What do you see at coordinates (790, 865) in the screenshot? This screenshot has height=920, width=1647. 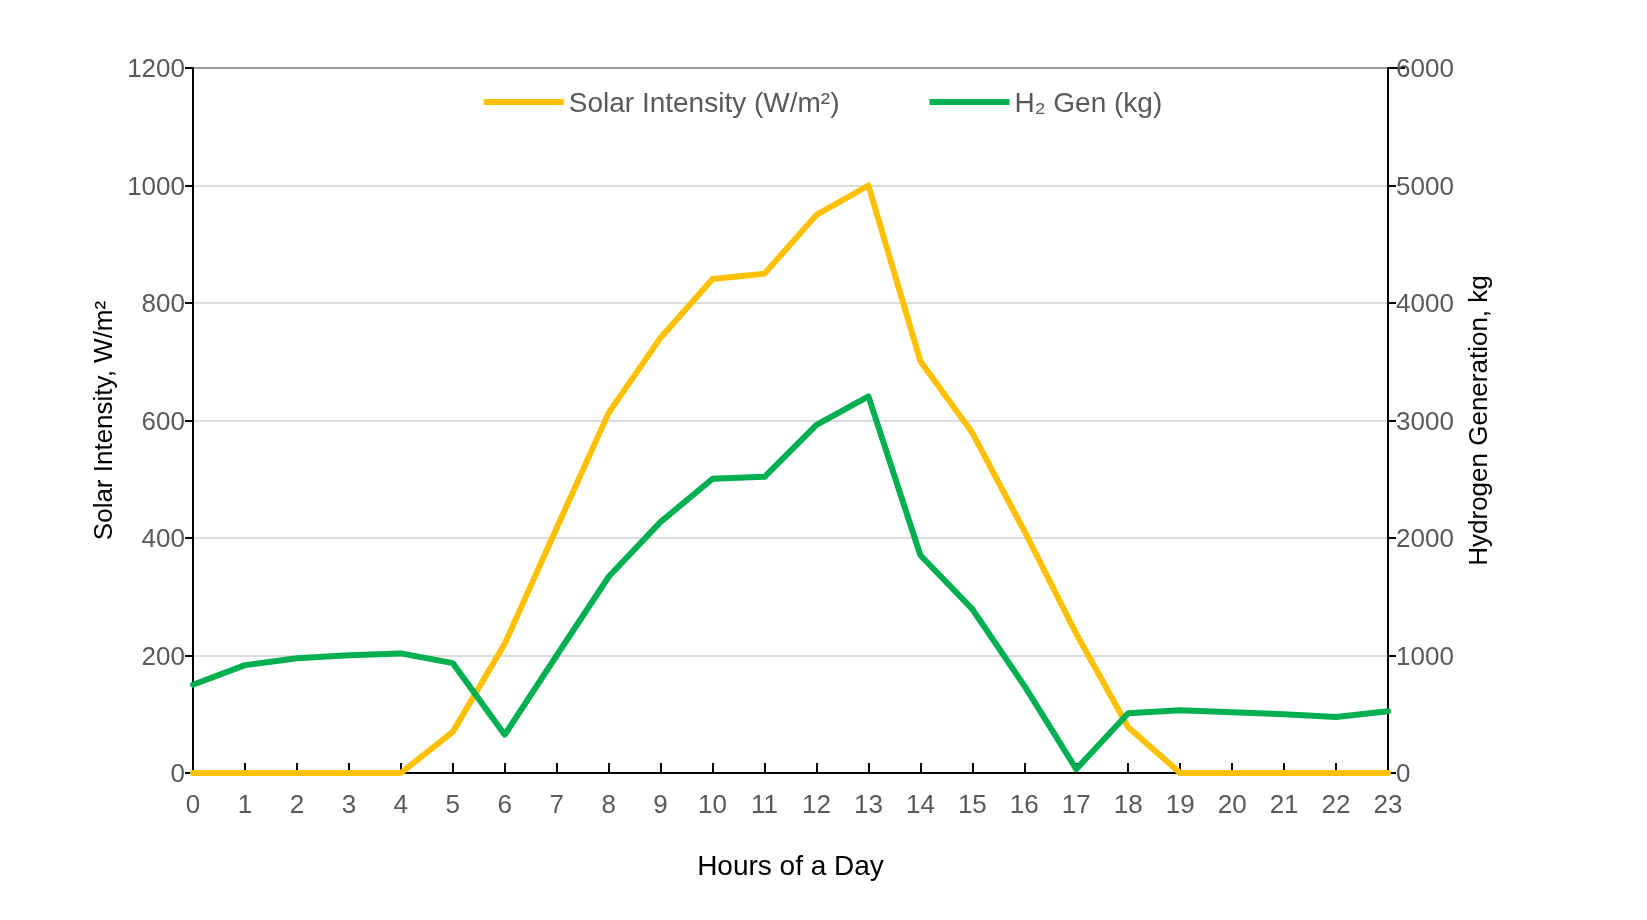 I see `x-axis-title: Hours of a Day` at bounding box center [790, 865].